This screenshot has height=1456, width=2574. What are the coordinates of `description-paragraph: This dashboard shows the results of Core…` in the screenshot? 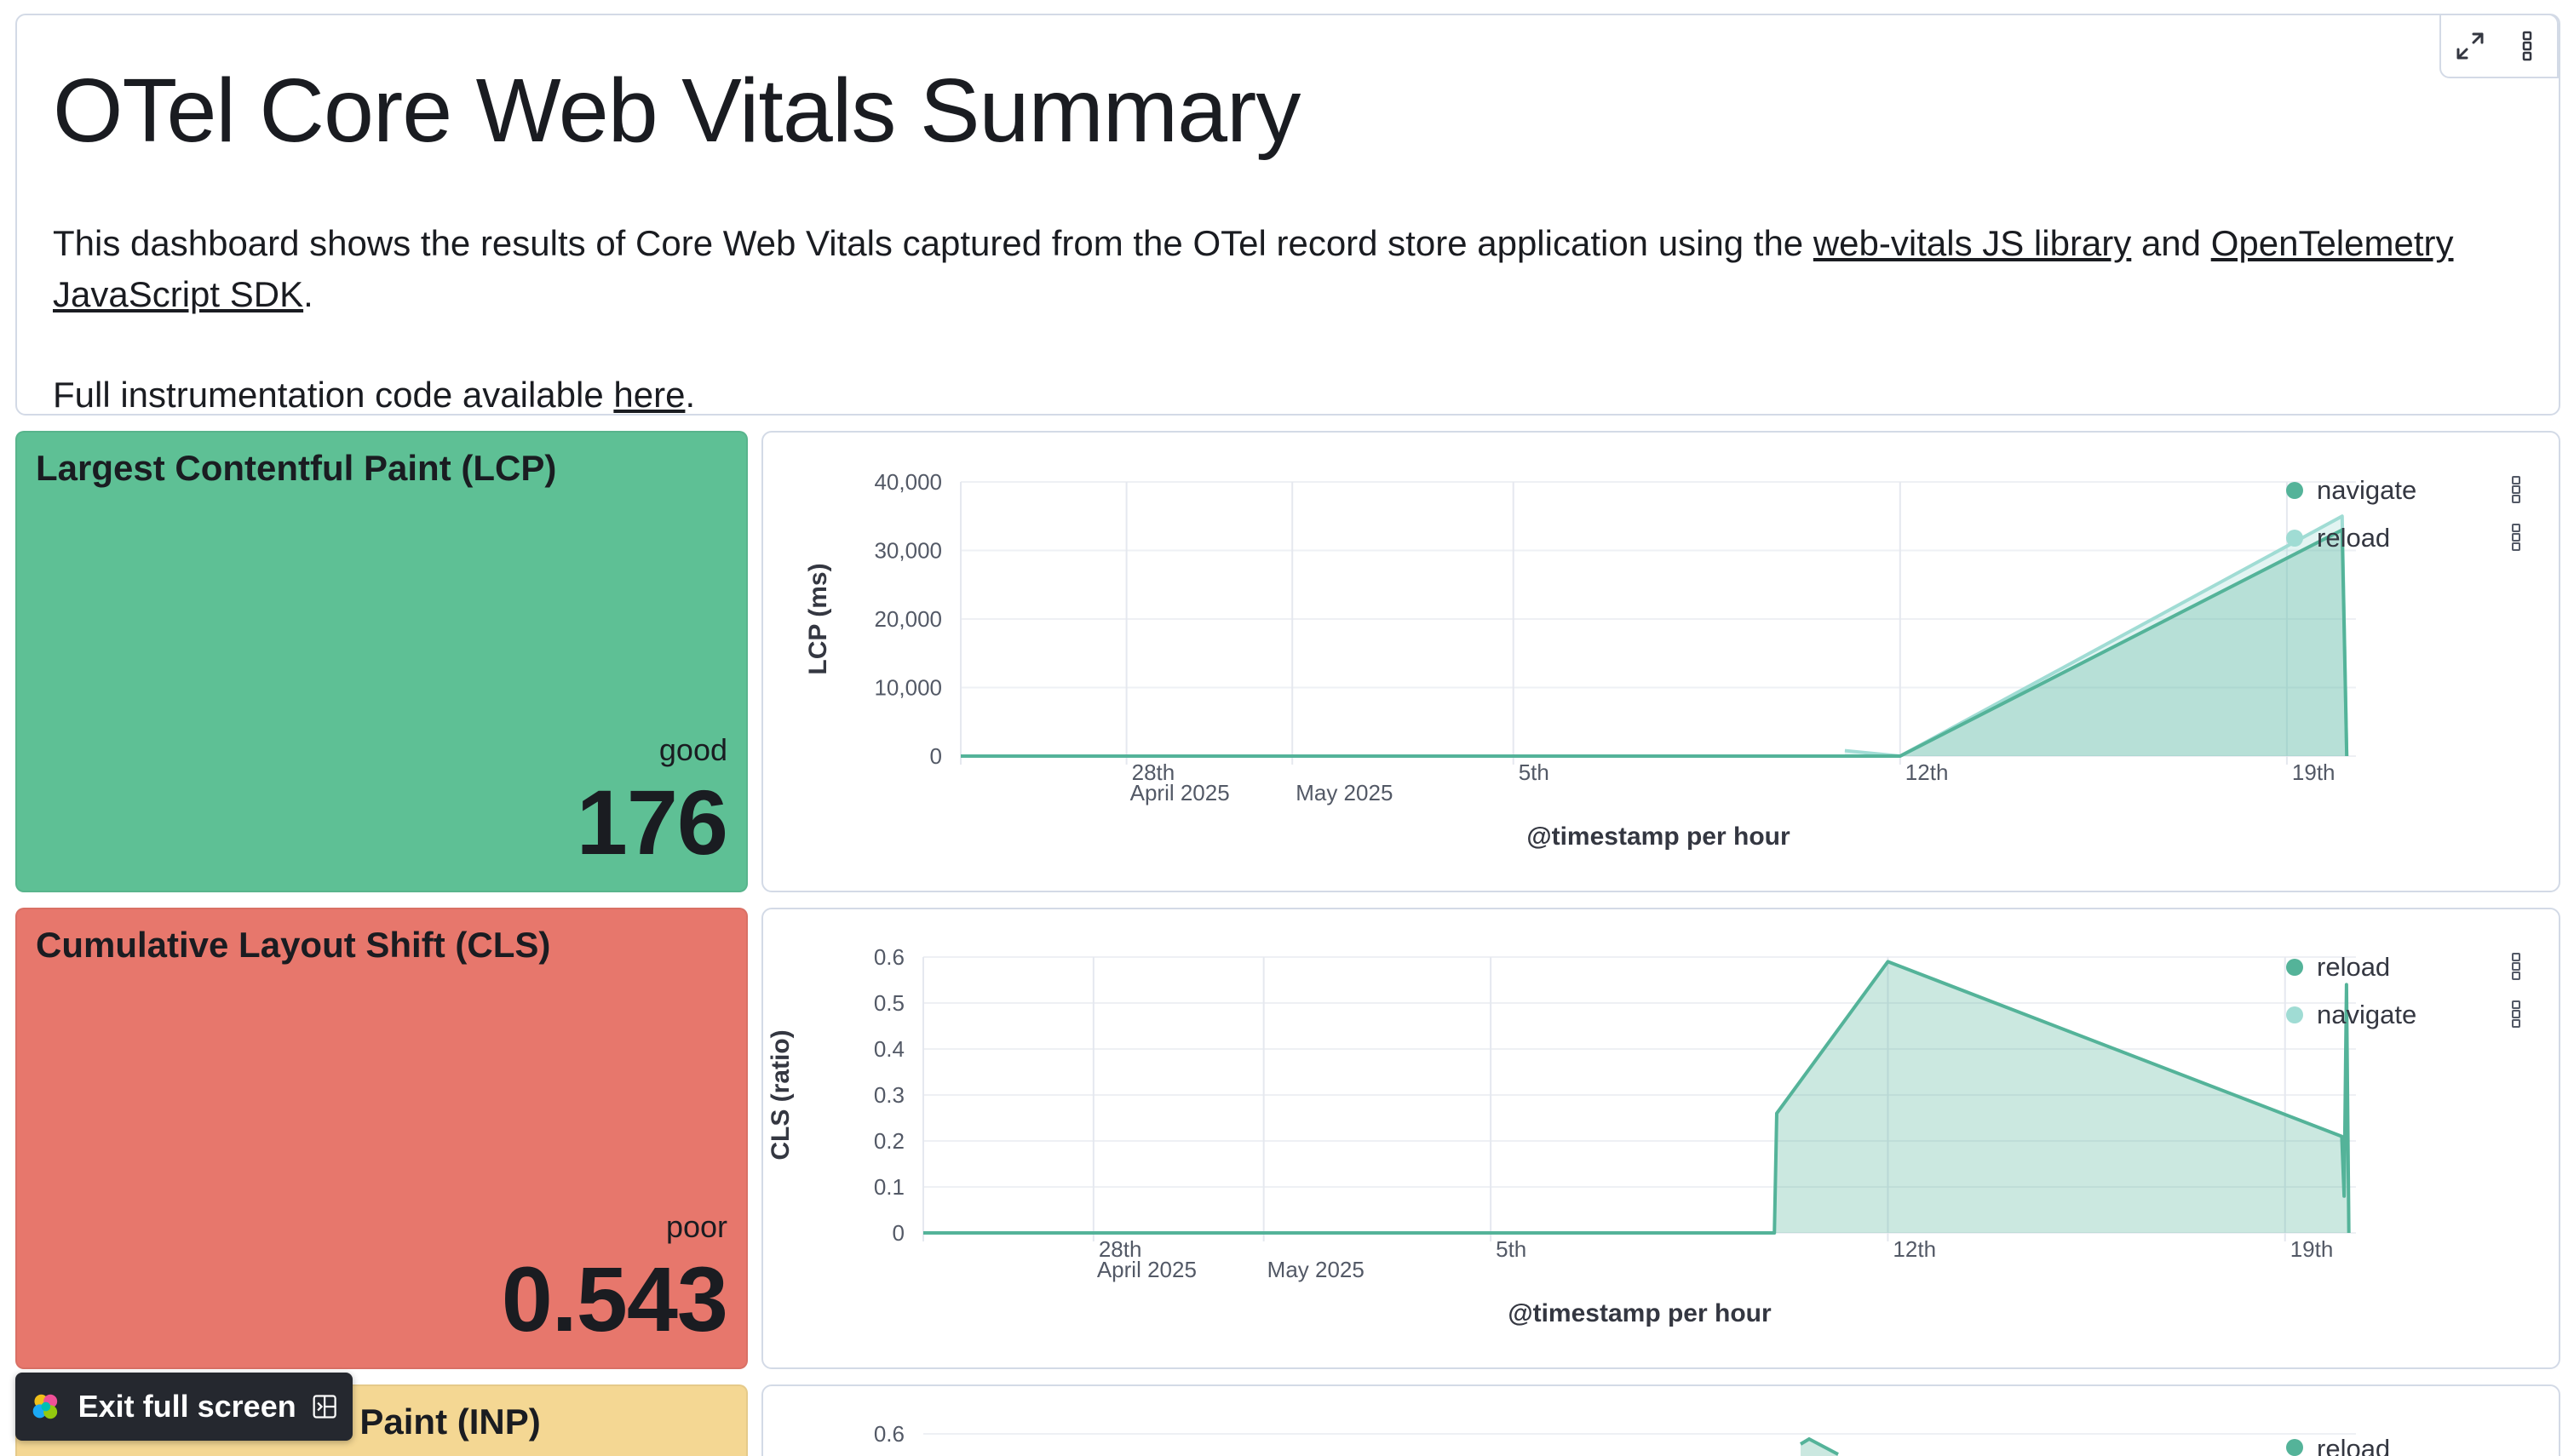 It's located at (1296, 269).